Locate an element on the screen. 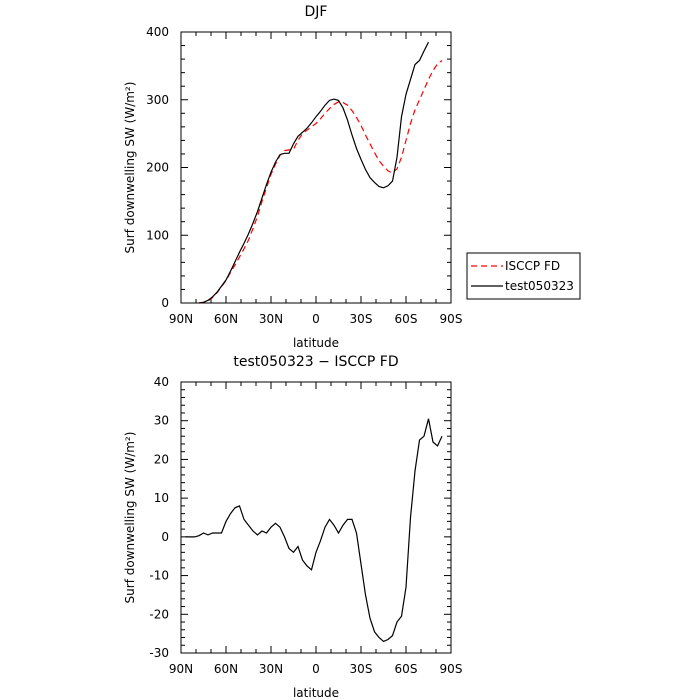  y-tick-label: -10 is located at coordinates (159, 576).